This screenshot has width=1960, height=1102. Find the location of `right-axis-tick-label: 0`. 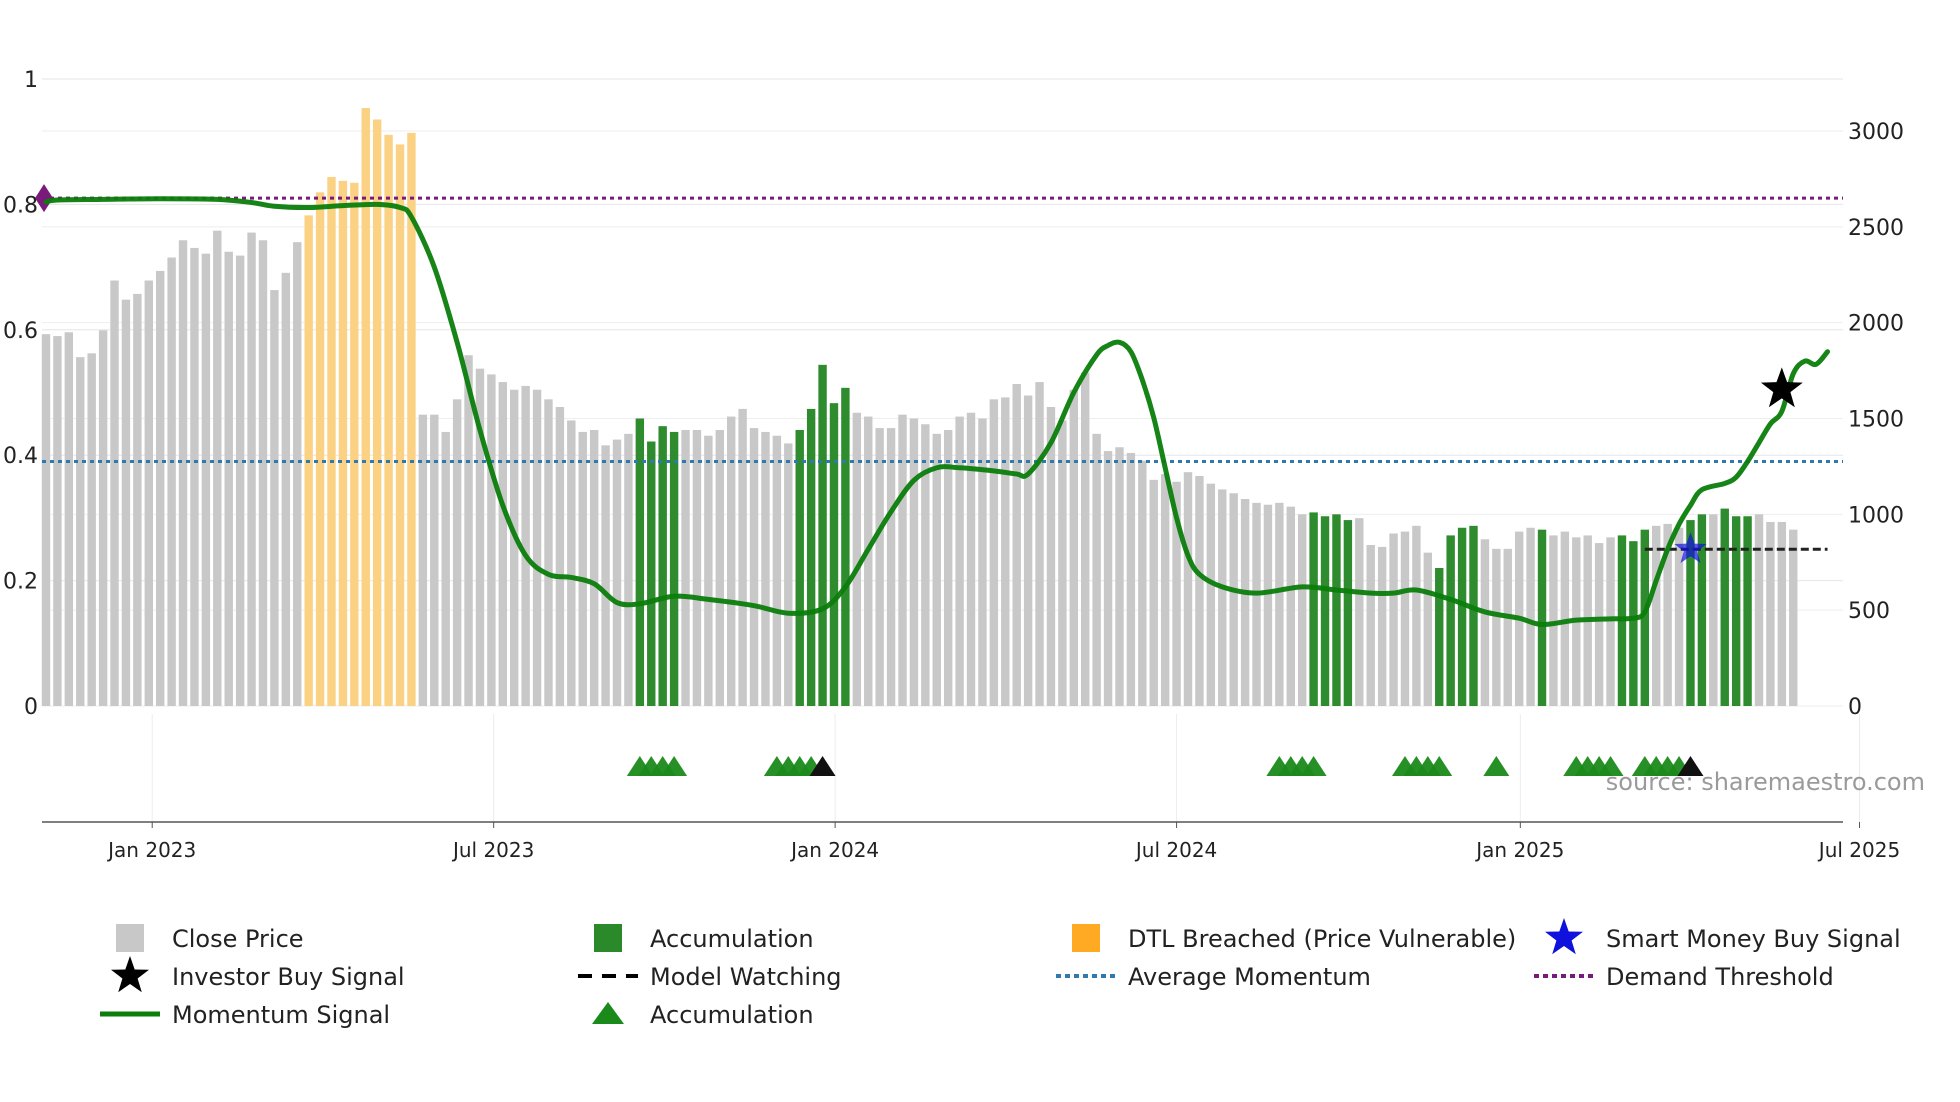

right-axis-tick-label: 0 is located at coordinates (1855, 707).